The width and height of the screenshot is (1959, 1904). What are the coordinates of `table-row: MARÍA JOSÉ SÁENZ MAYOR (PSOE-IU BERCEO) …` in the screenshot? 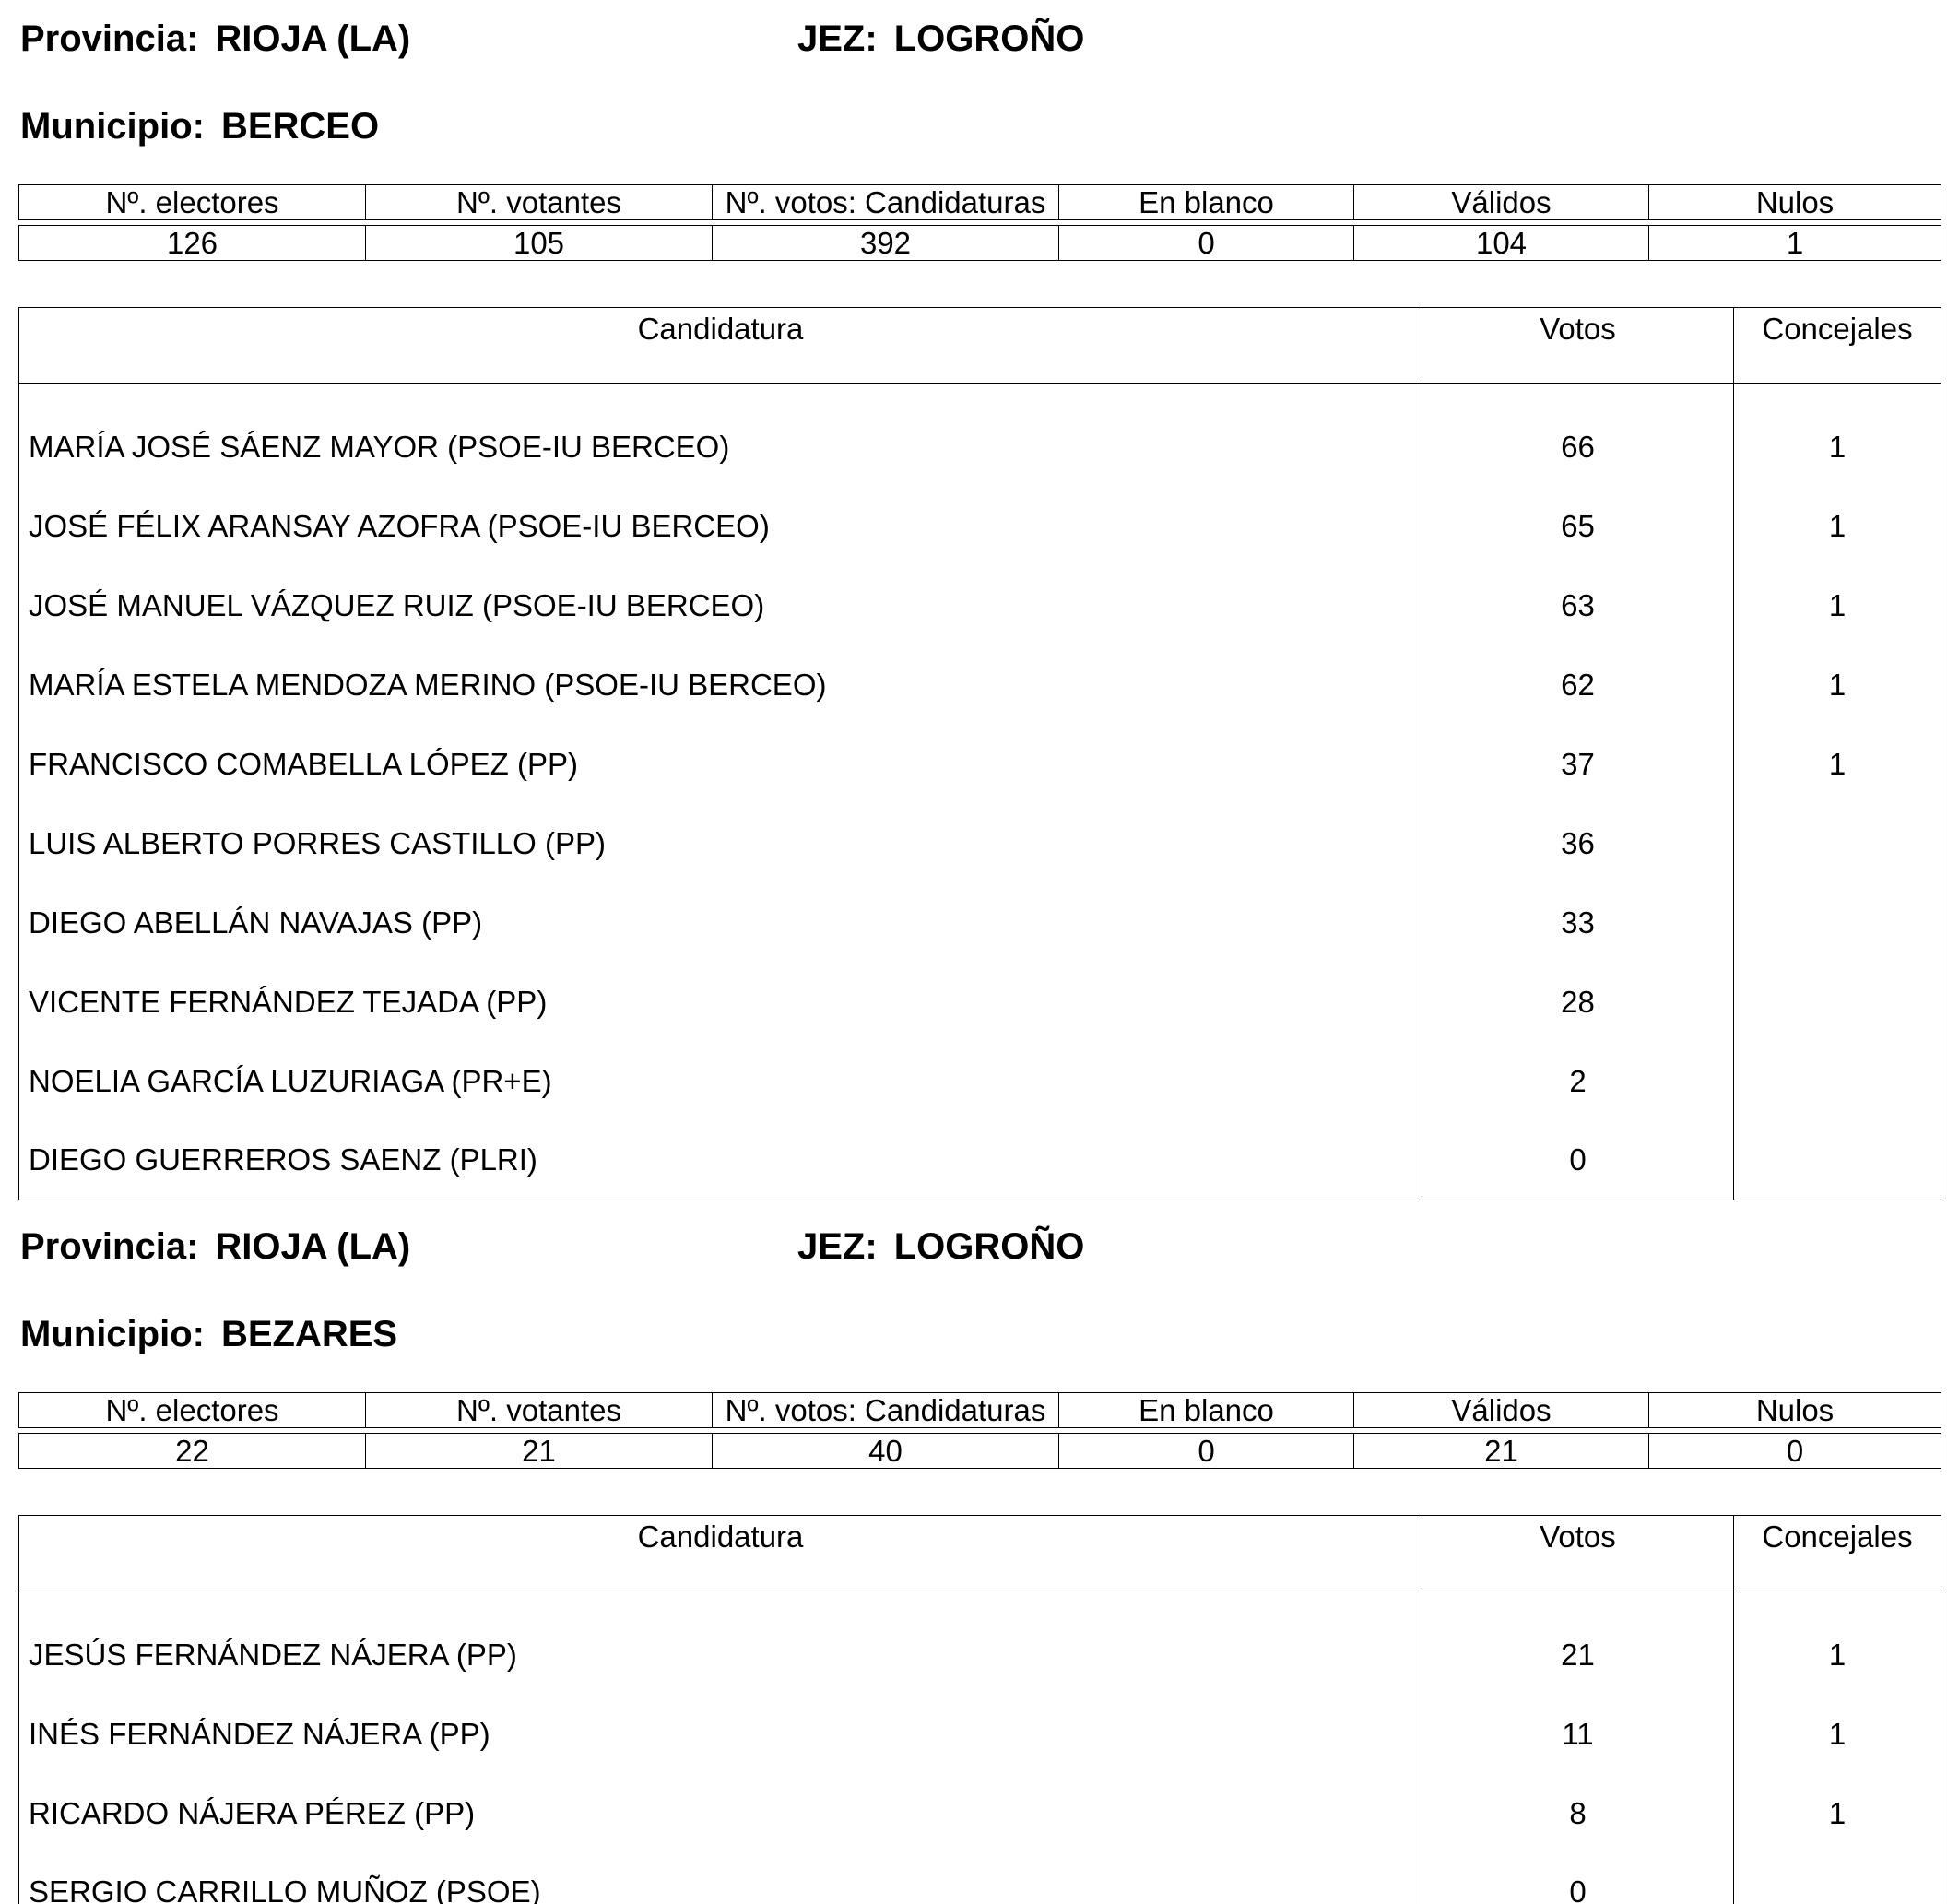 It's located at (980, 435).